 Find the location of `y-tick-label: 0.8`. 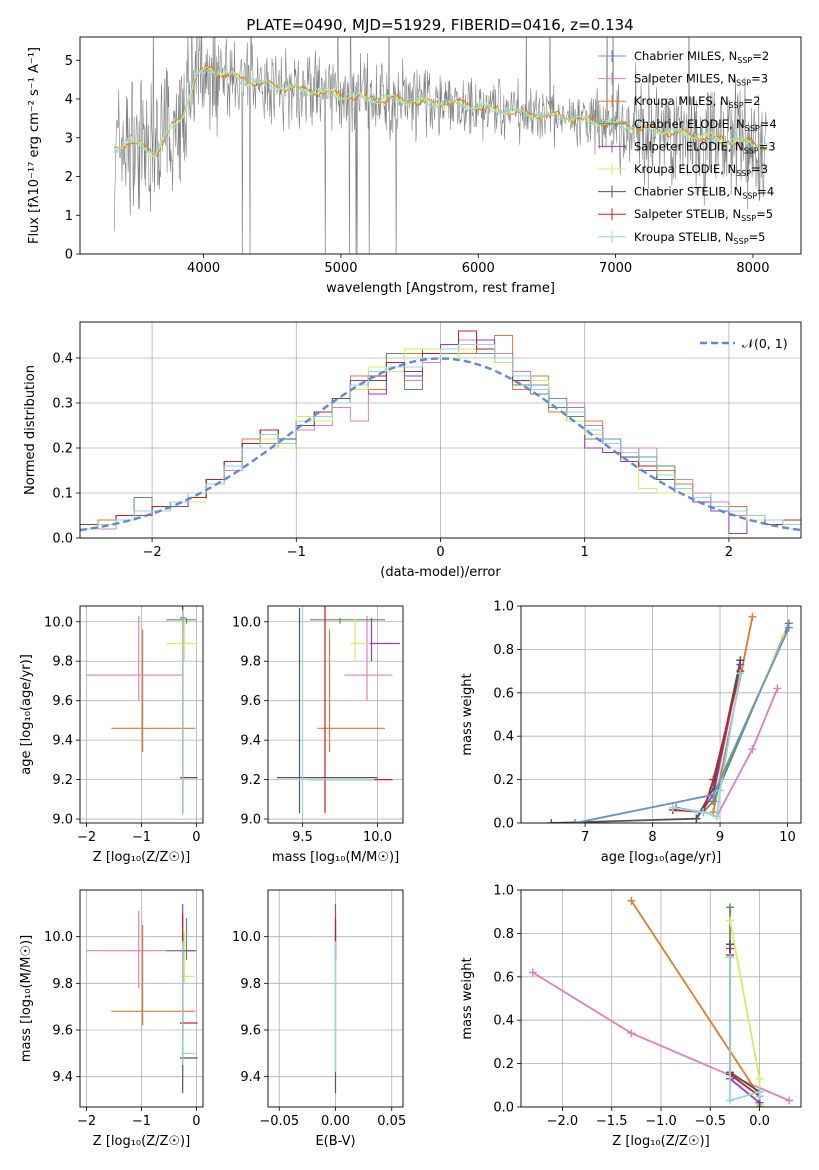

y-tick-label: 0.8 is located at coordinates (503, 650).